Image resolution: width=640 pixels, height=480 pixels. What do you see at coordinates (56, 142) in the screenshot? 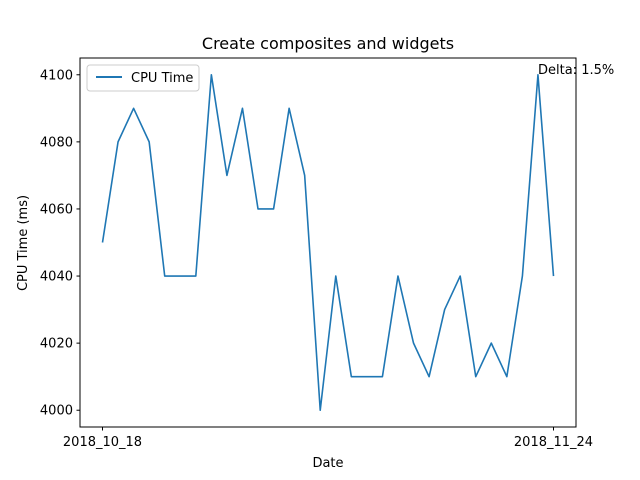
I see `y-tick-label: 4080` at bounding box center [56, 142].